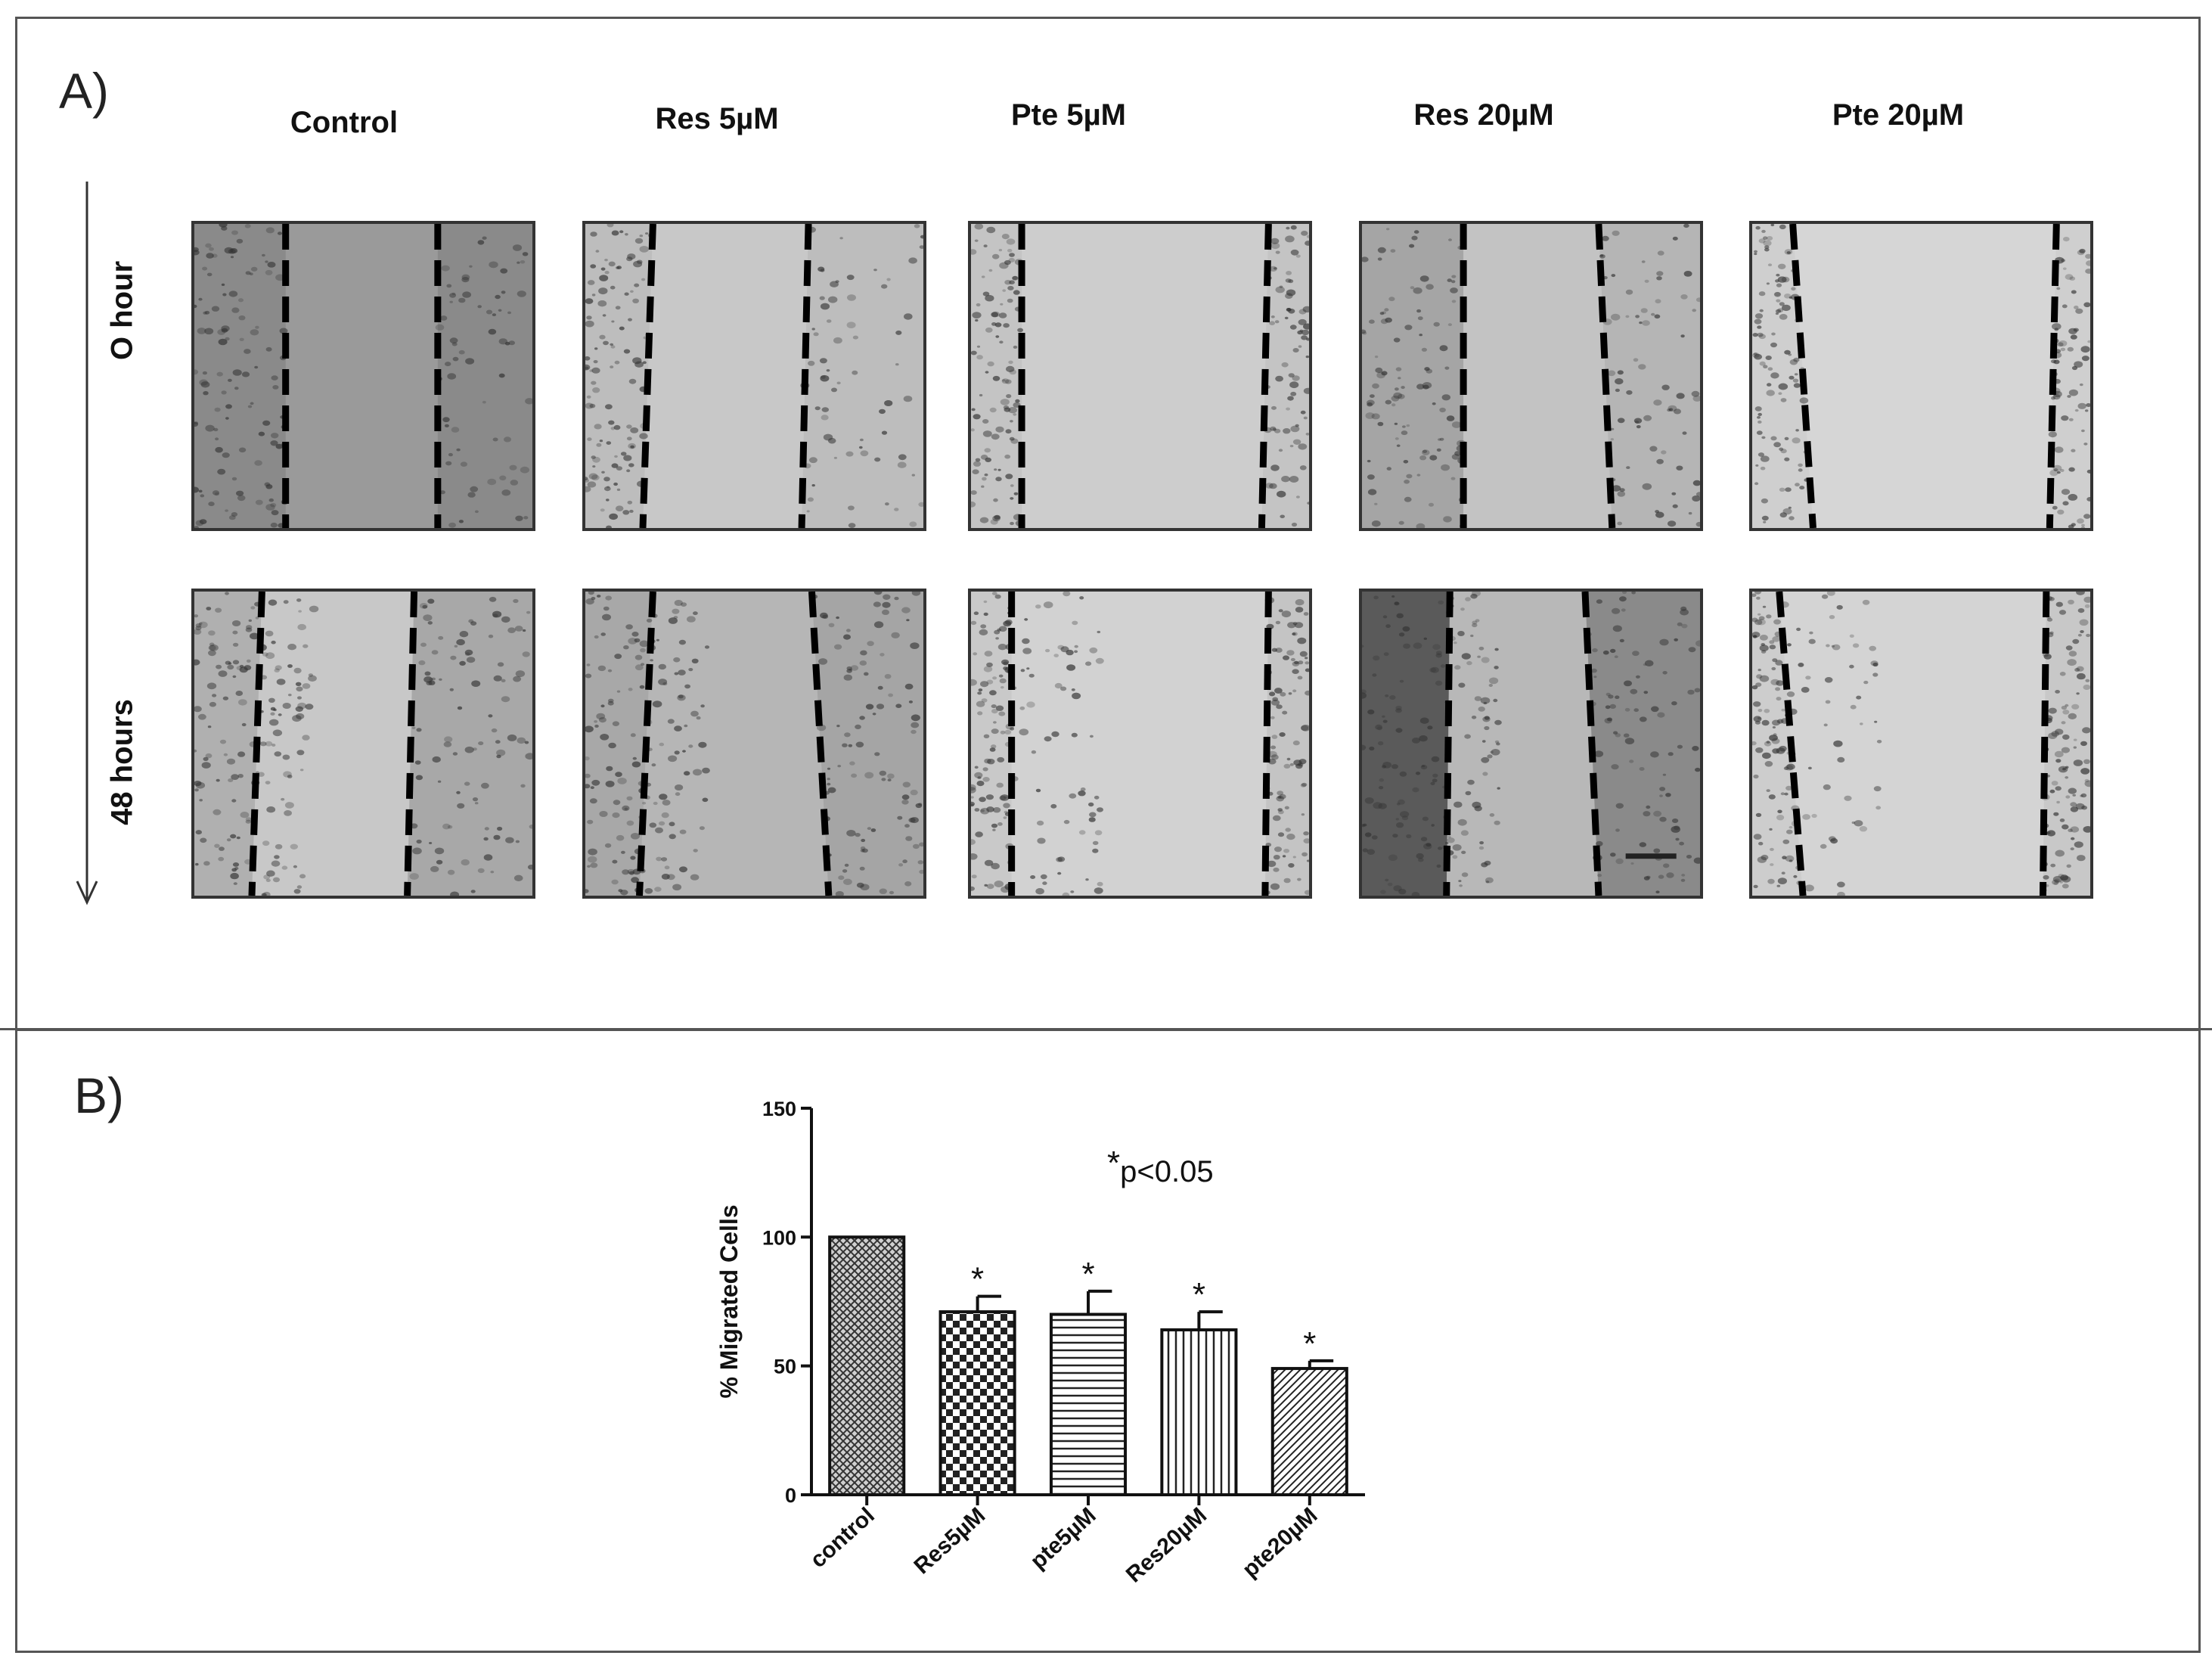 Image resolution: width=2212 pixels, height=1668 pixels. I want to click on significance-legend: *p<0.05, so click(1161, 1167).